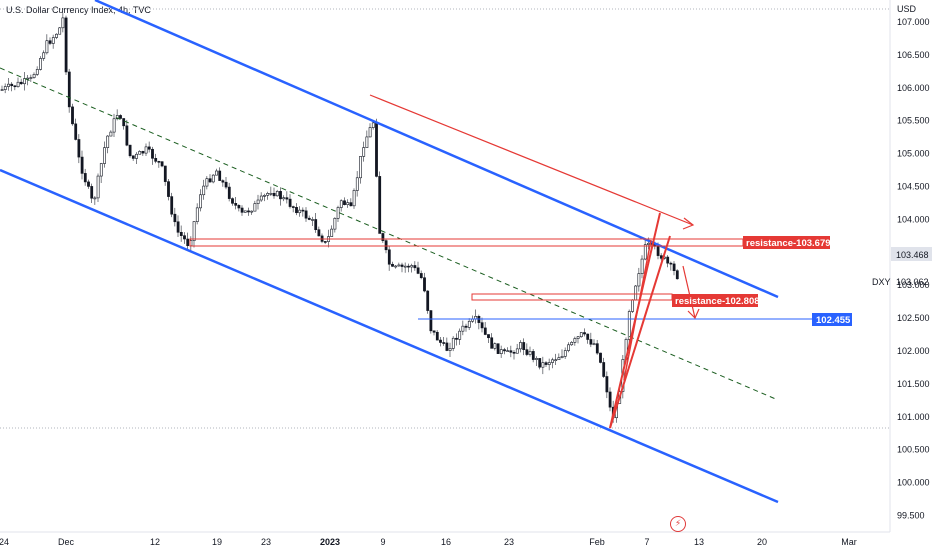 The image size is (932, 550). Describe the element at coordinates (913, 351) in the screenshot. I see `y-tick-label: 102.000` at that location.